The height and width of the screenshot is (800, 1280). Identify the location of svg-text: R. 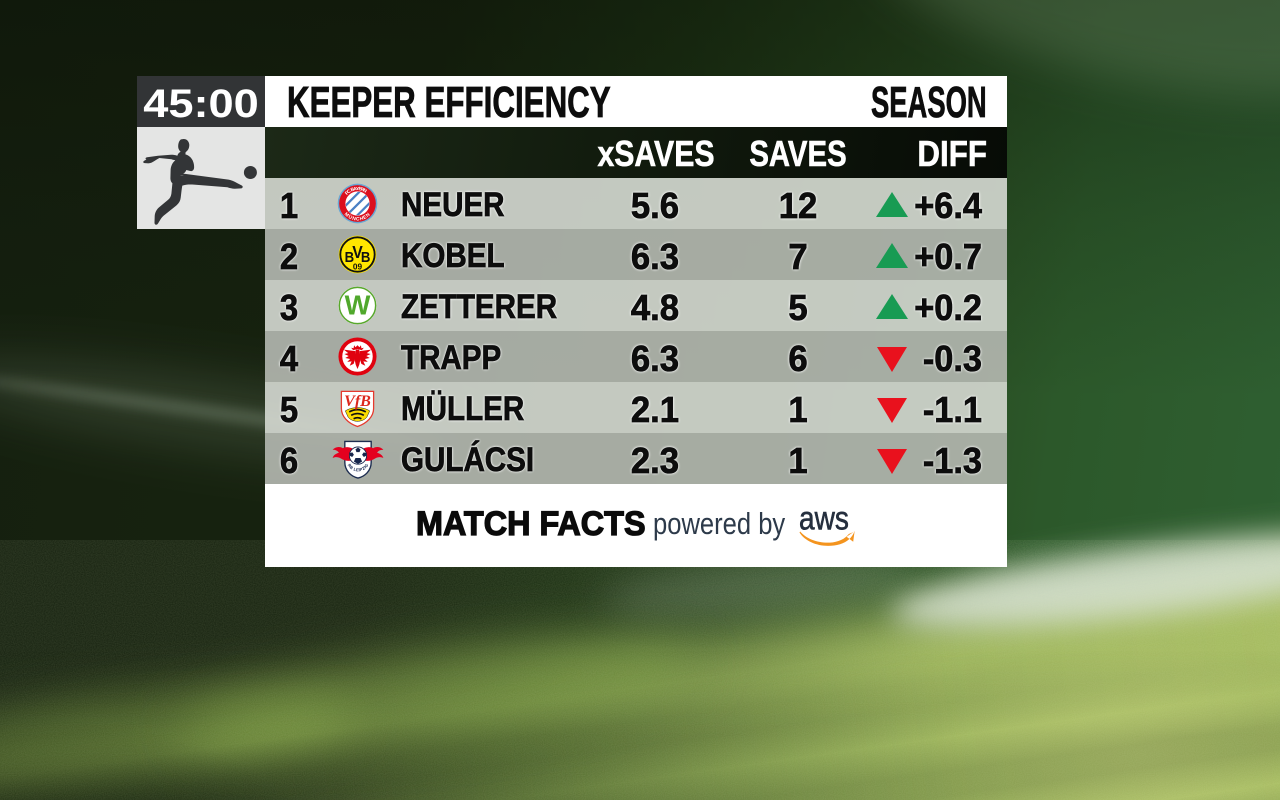
(363, 190).